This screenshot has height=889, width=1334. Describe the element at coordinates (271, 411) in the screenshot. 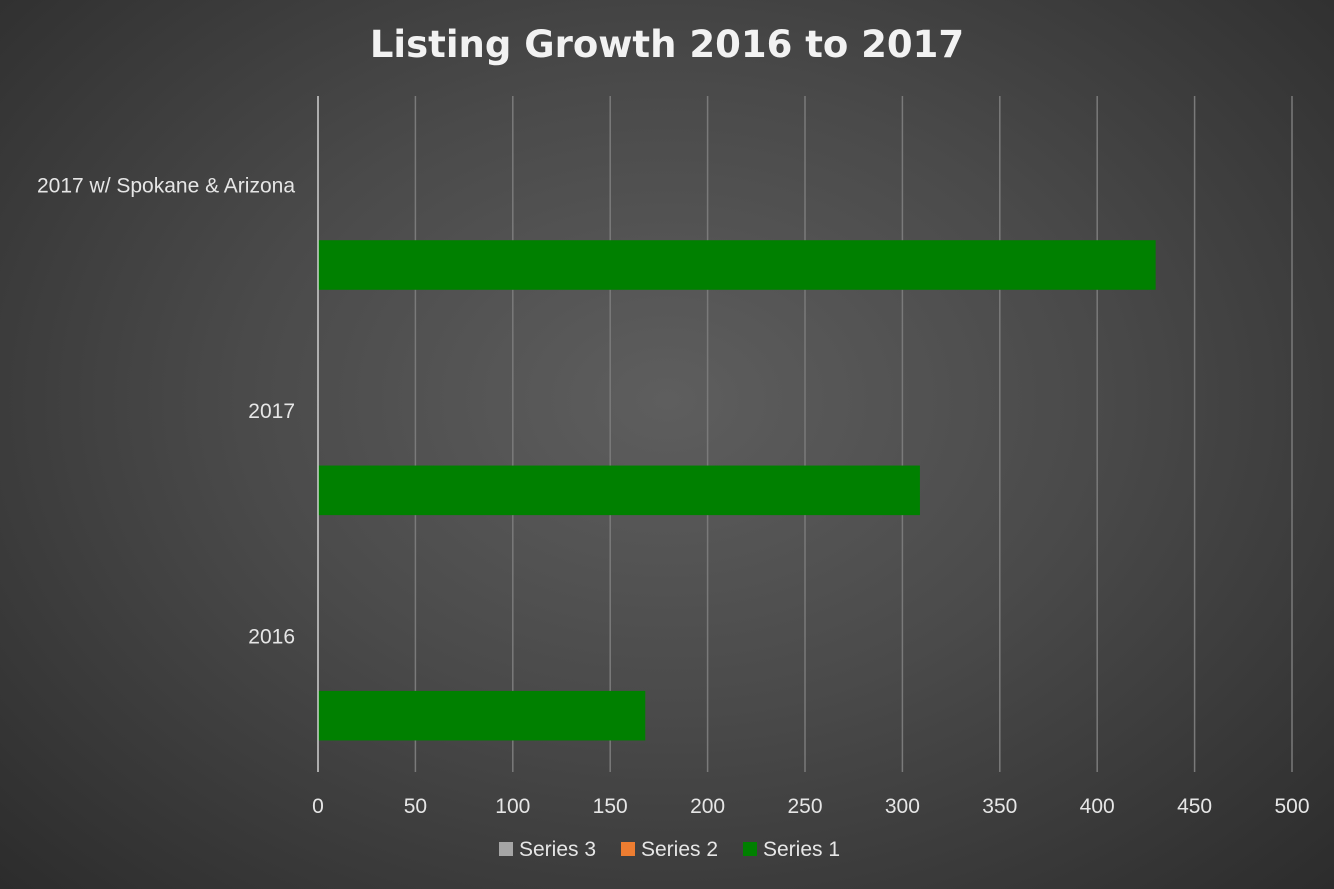

I see `category-label: 2017` at that location.